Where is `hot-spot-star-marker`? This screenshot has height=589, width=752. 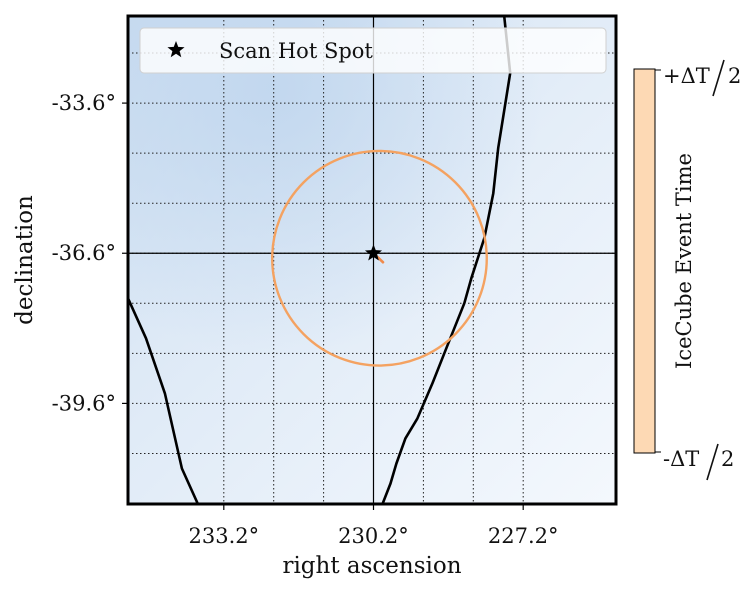
hot-spot-star-marker is located at coordinates (373, 252).